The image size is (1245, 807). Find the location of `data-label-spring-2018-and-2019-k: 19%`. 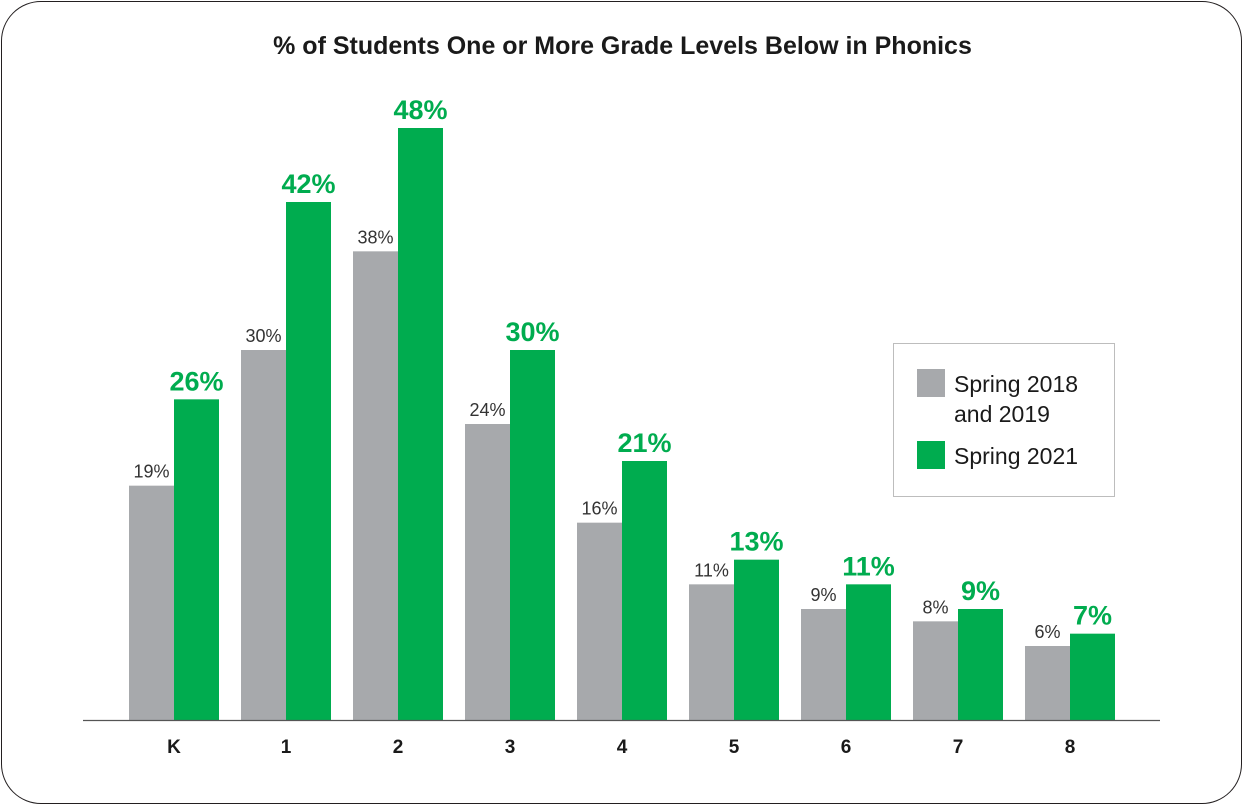

data-label-spring-2018-and-2019-k: 19% is located at coordinates (151, 472).